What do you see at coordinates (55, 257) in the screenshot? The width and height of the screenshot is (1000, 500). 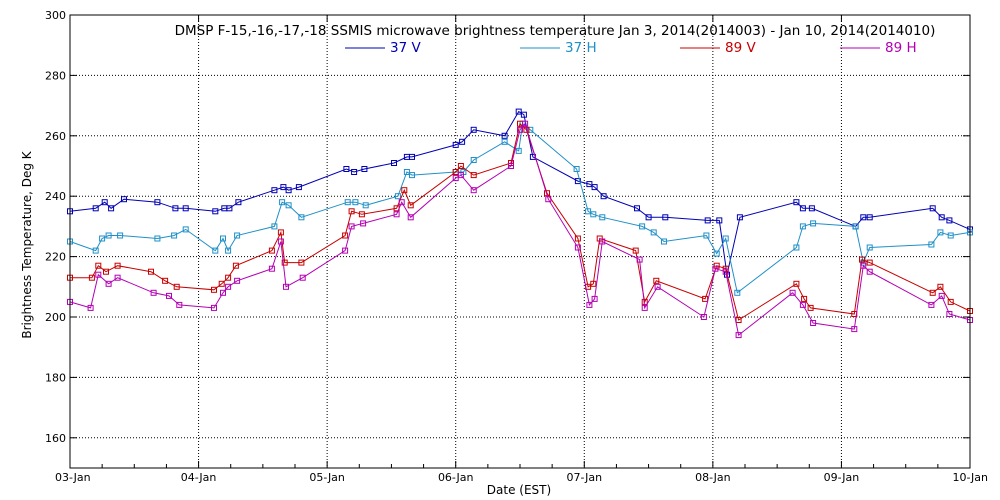 I see `y-tick-label: 220` at bounding box center [55, 257].